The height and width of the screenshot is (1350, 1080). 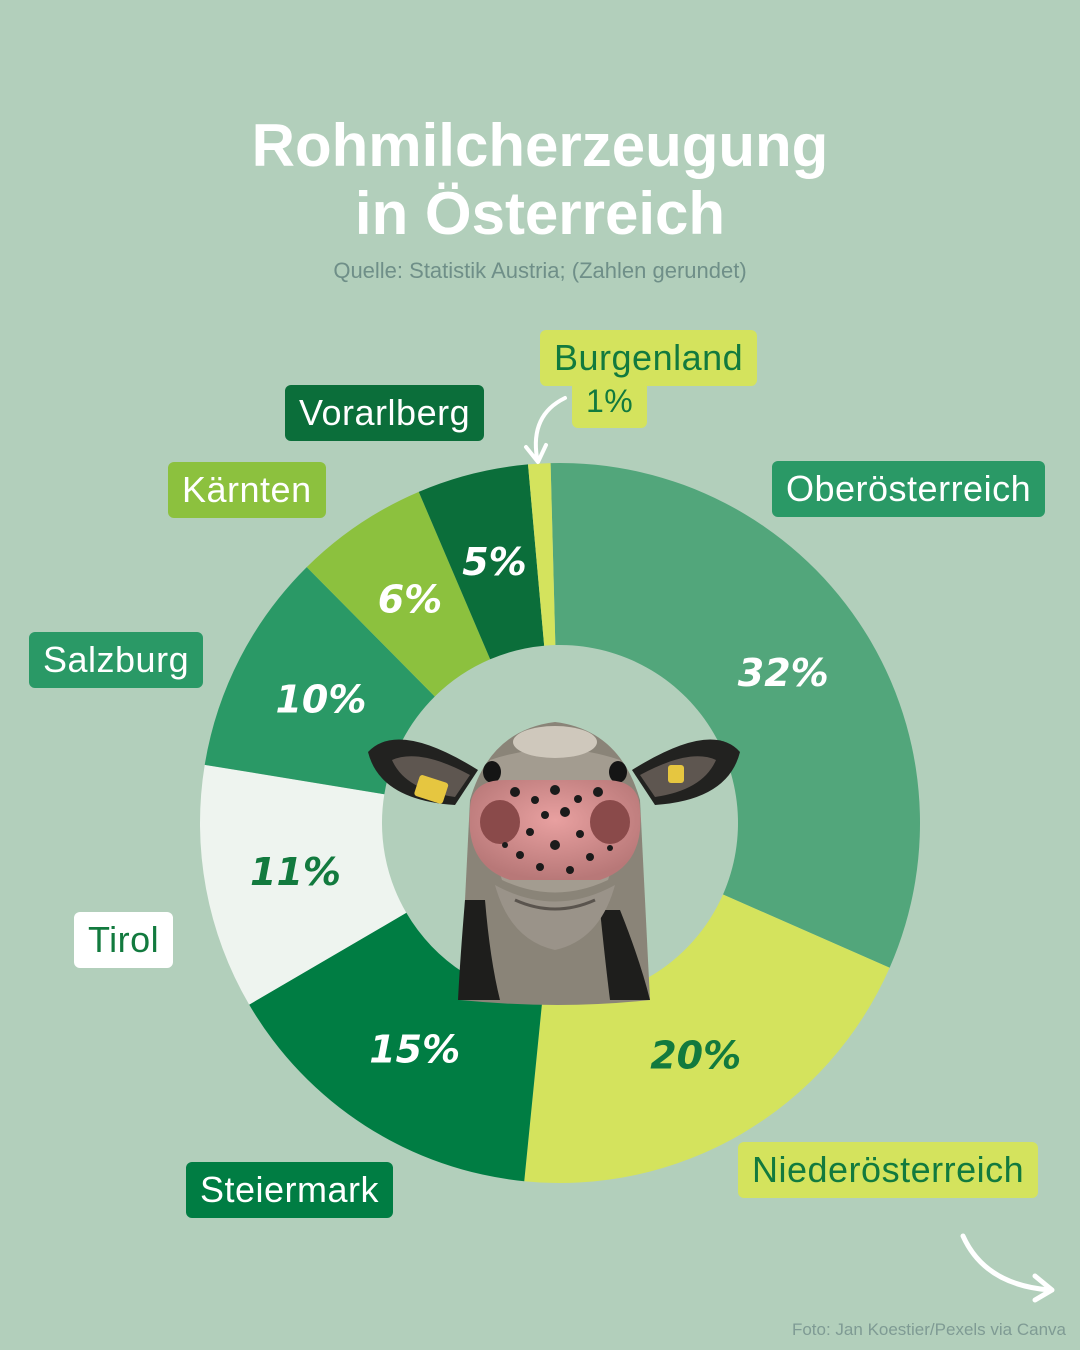 I want to click on label-niederoesterreich: Niederösterreich, so click(x=888, y=1170).